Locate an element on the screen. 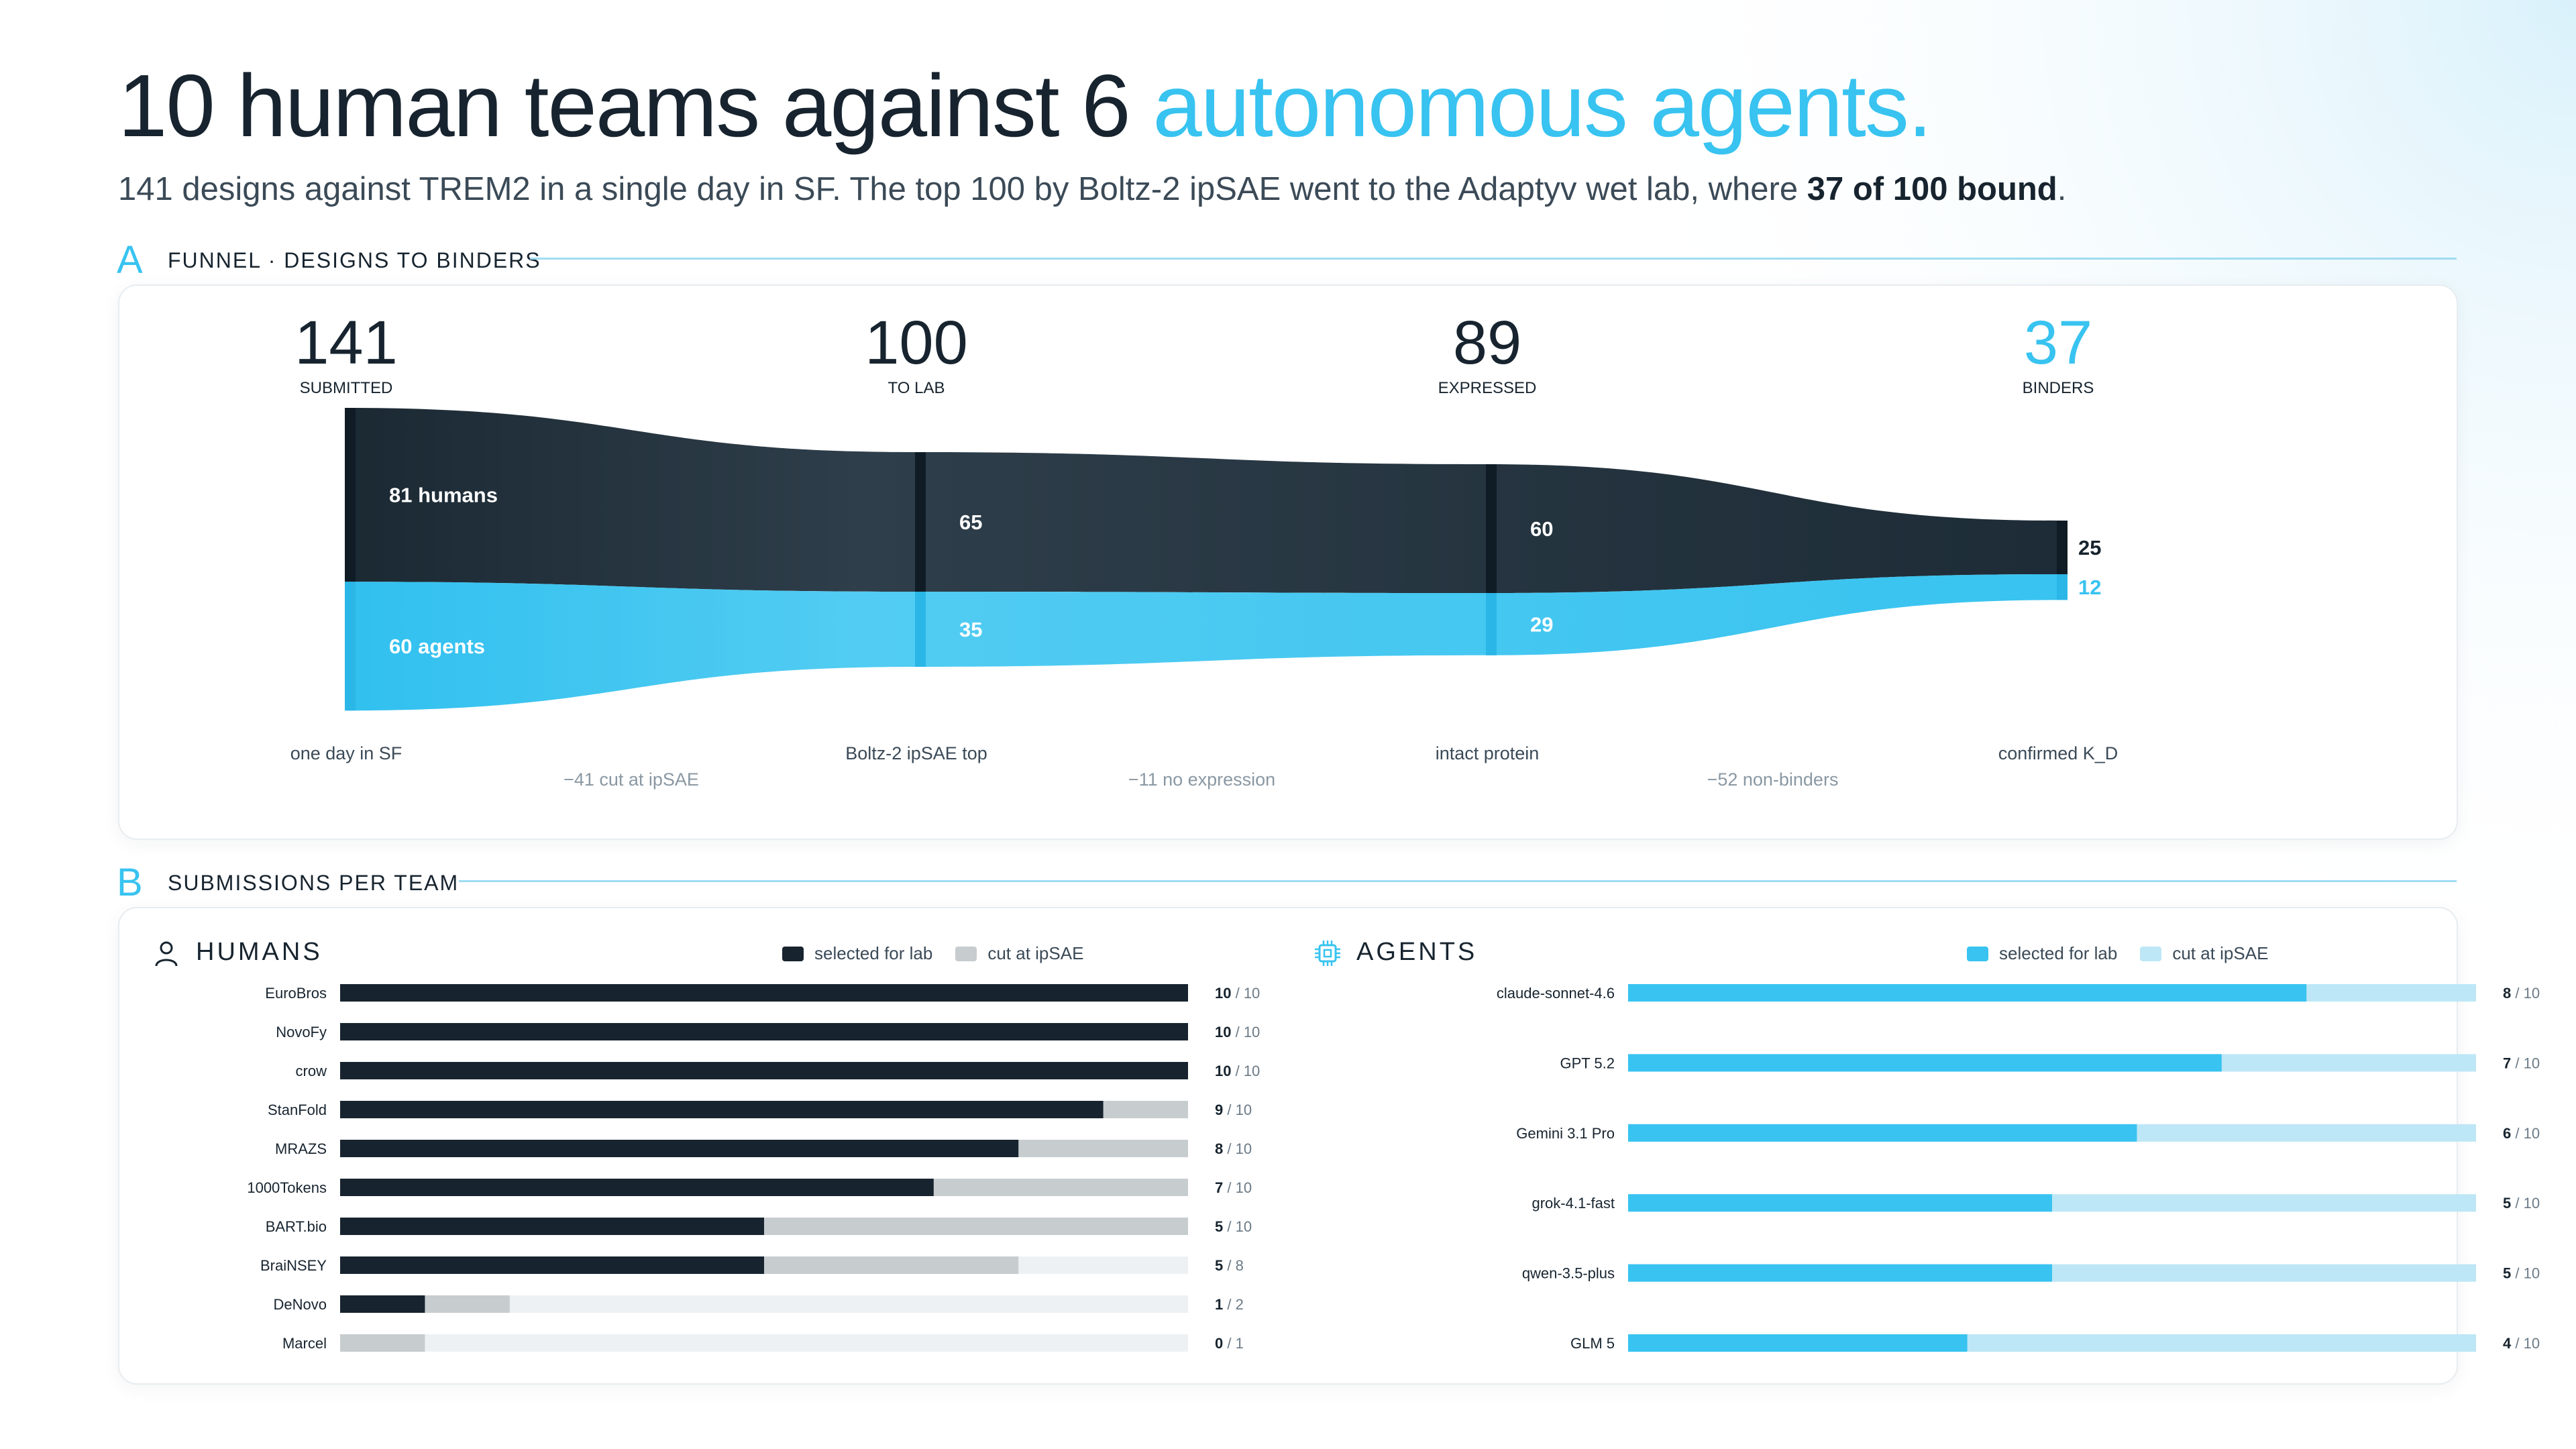 This screenshot has height=1449, width=2576. team-selected-count: 7 is located at coordinates (2507, 1063).